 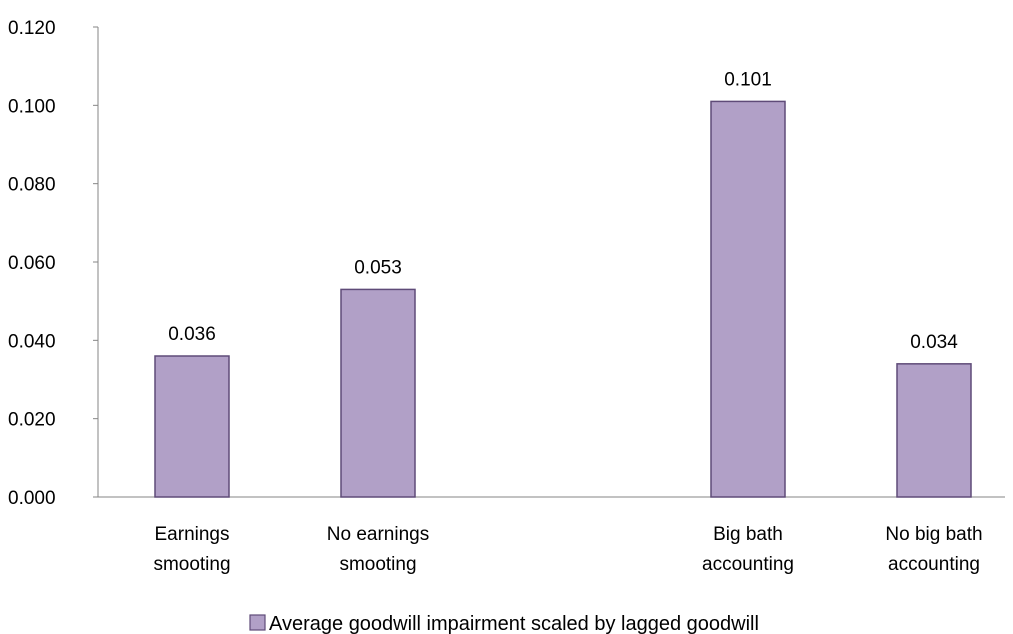 What do you see at coordinates (748, 534) in the screenshot?
I see `x-category-label: Big bath` at bounding box center [748, 534].